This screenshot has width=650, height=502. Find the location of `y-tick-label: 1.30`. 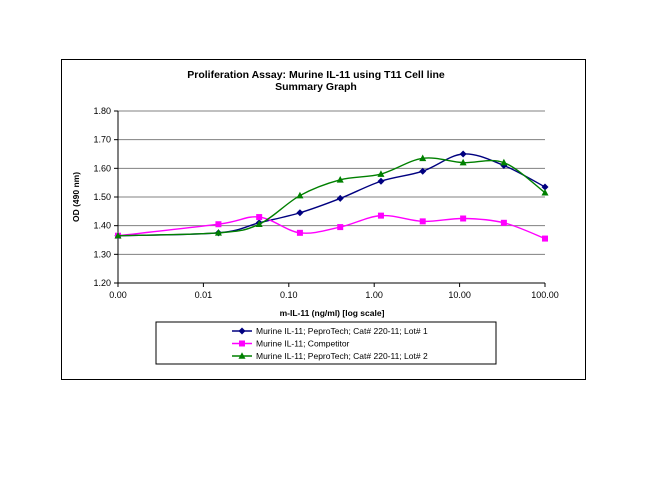

y-tick-label: 1.30 is located at coordinates (102, 254).